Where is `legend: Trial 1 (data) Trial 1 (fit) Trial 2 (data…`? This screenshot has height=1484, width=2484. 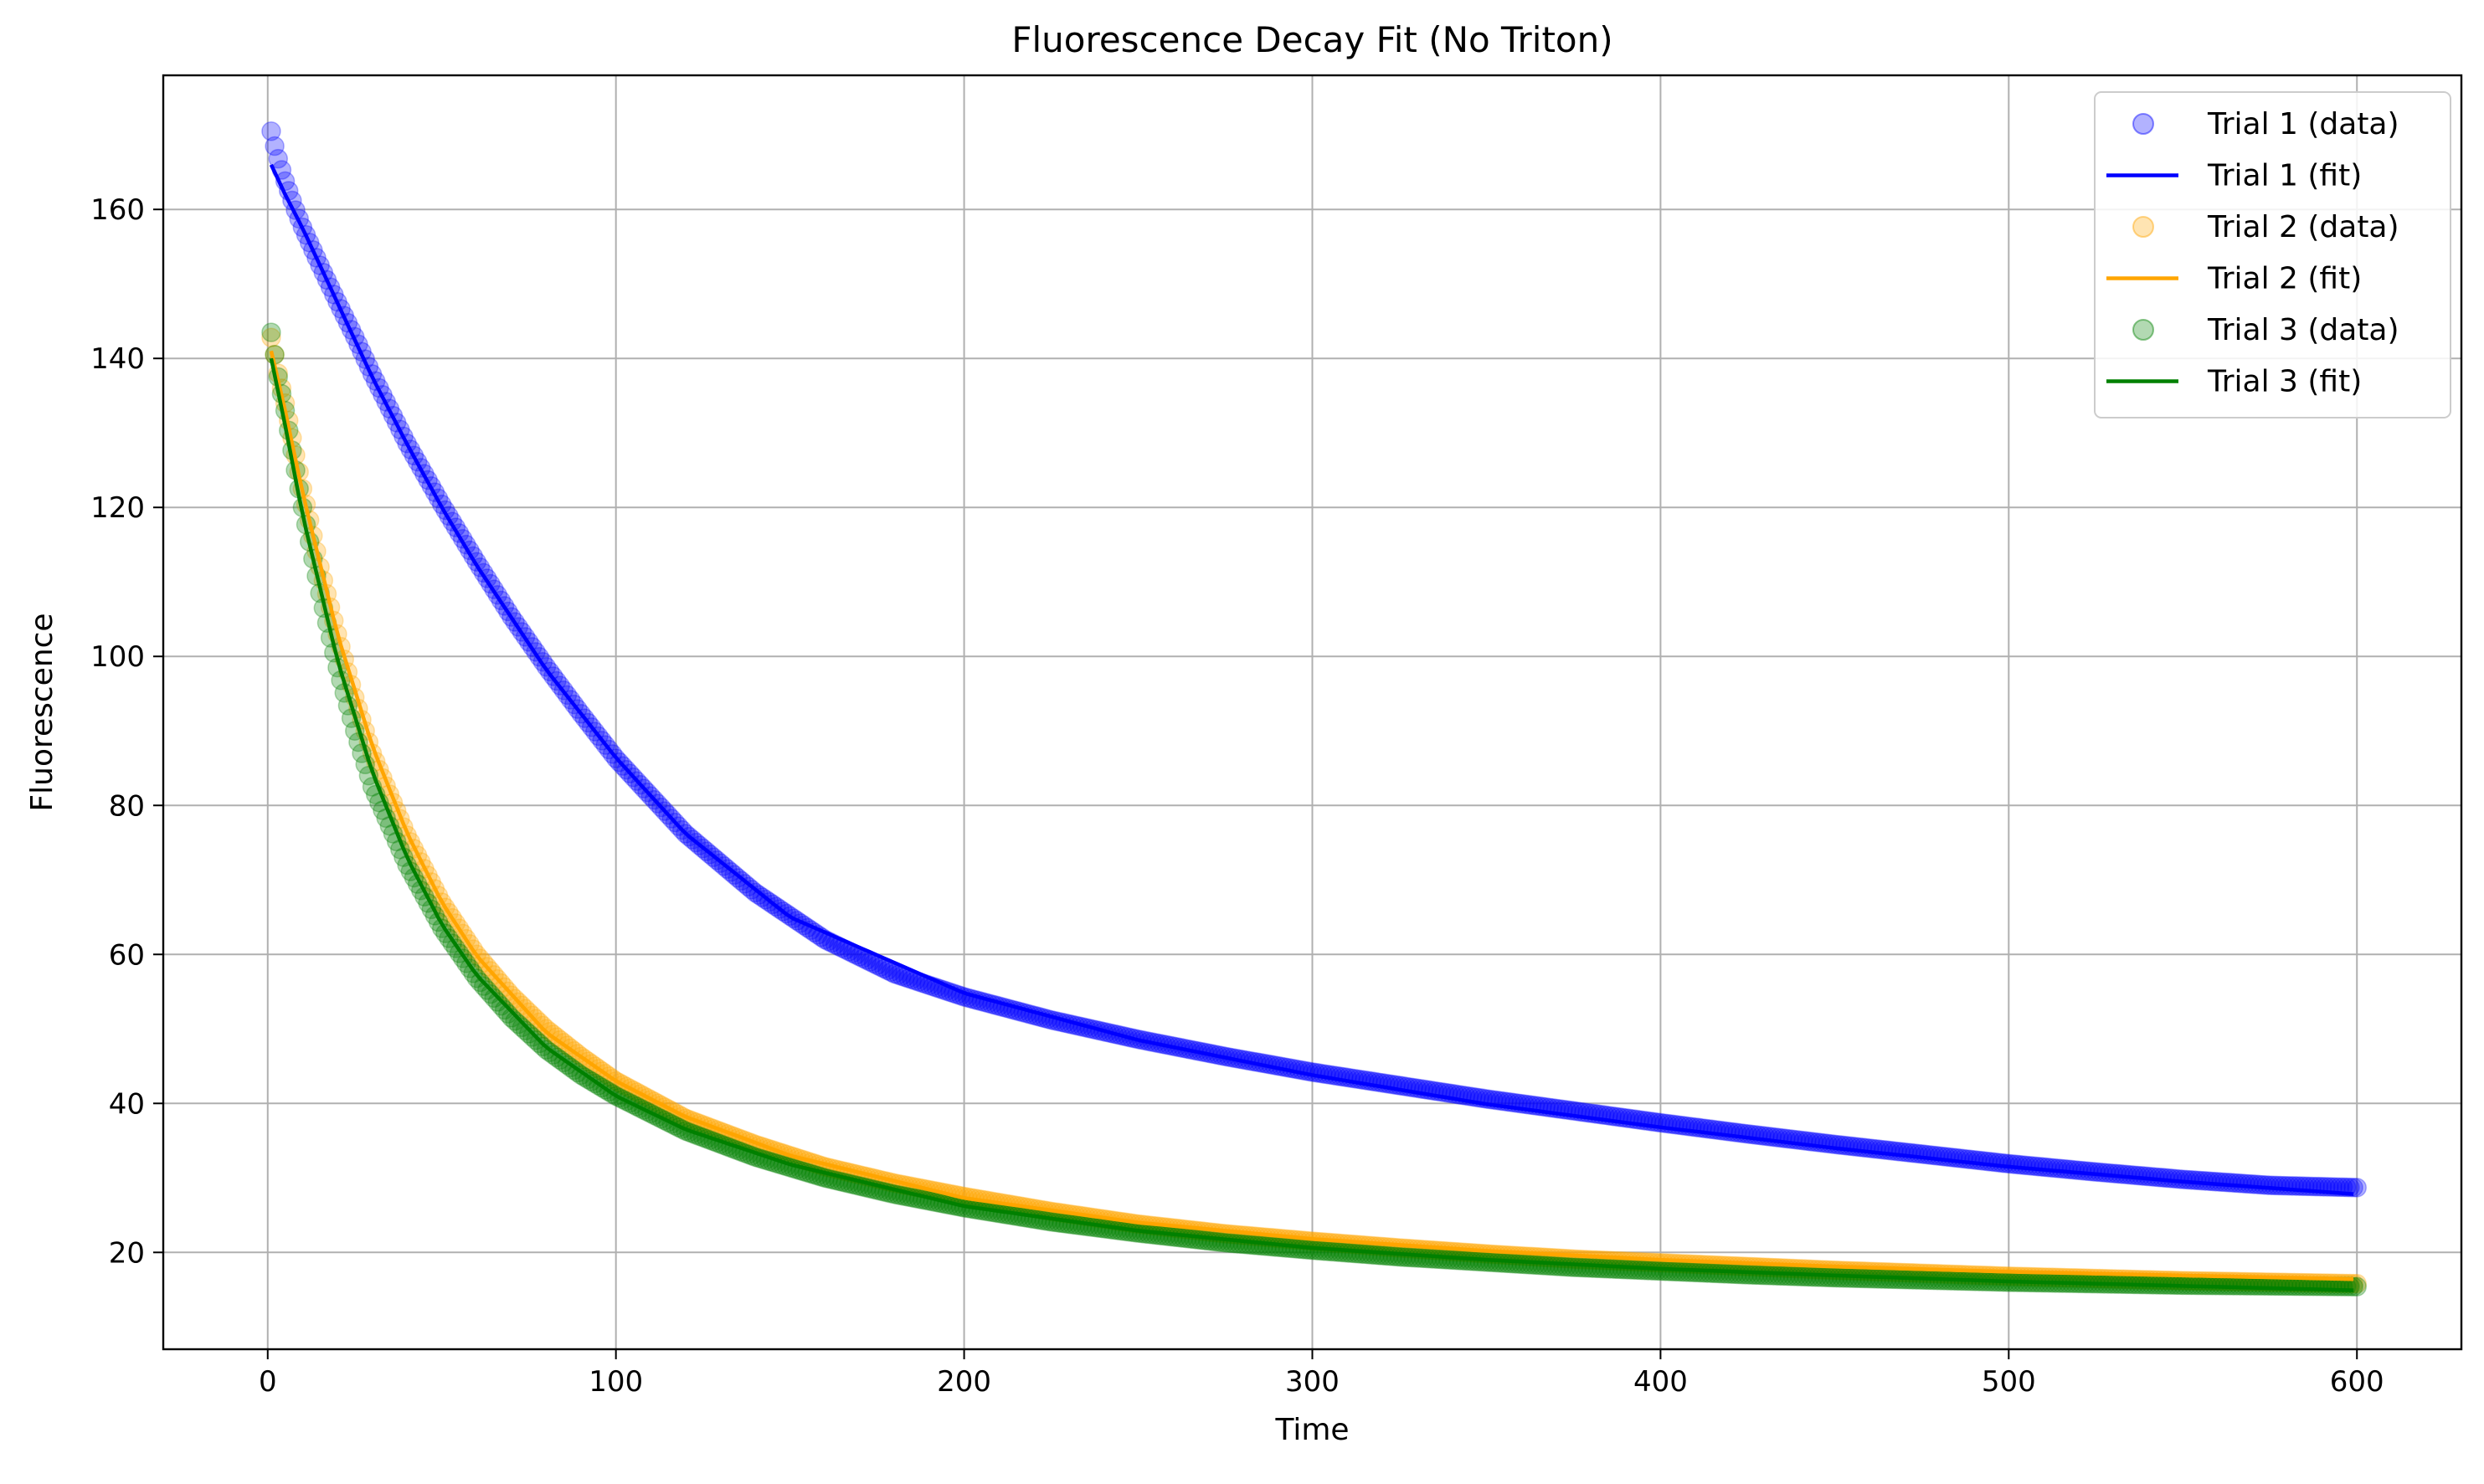 legend: Trial 1 (data) Trial 1 (fit) Trial 2 (data… is located at coordinates (2272, 255).